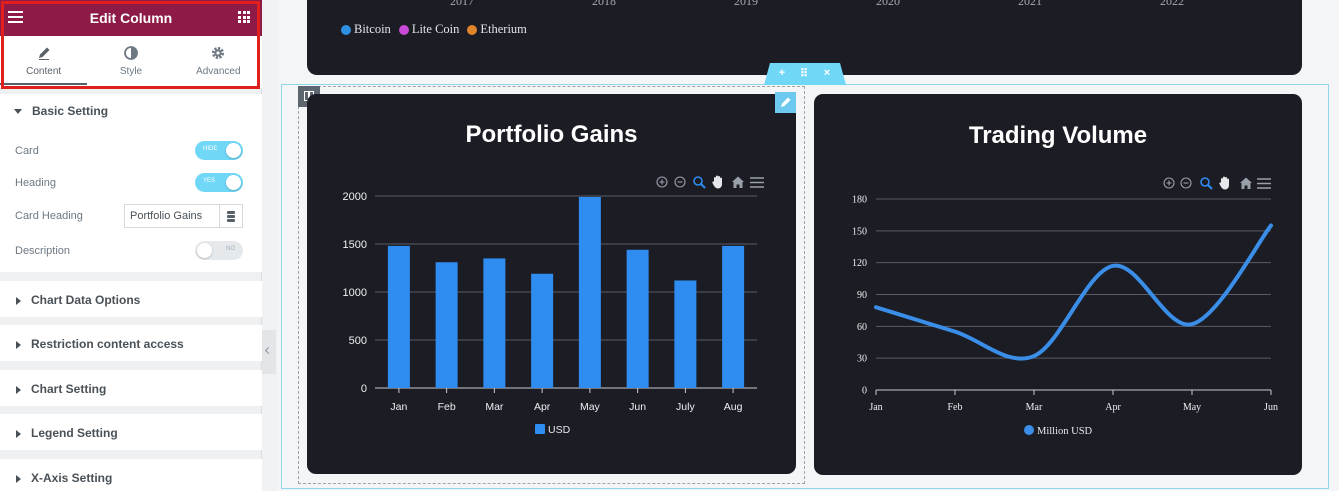 Image resolution: width=1339 pixels, height=491 pixels. I want to click on edit-widget-button, so click(785, 102).